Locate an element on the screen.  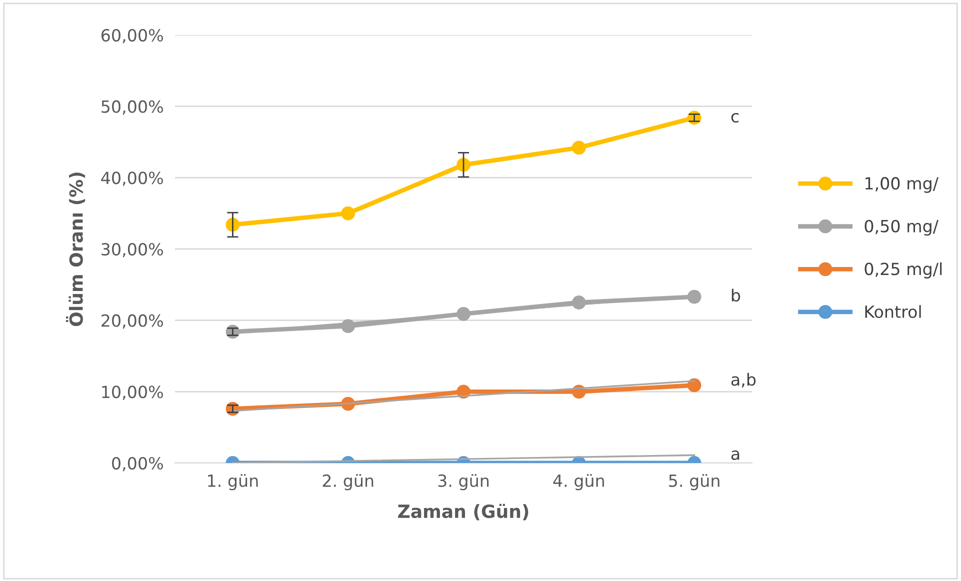
y-tick-label: 40,00% is located at coordinates (132, 179).